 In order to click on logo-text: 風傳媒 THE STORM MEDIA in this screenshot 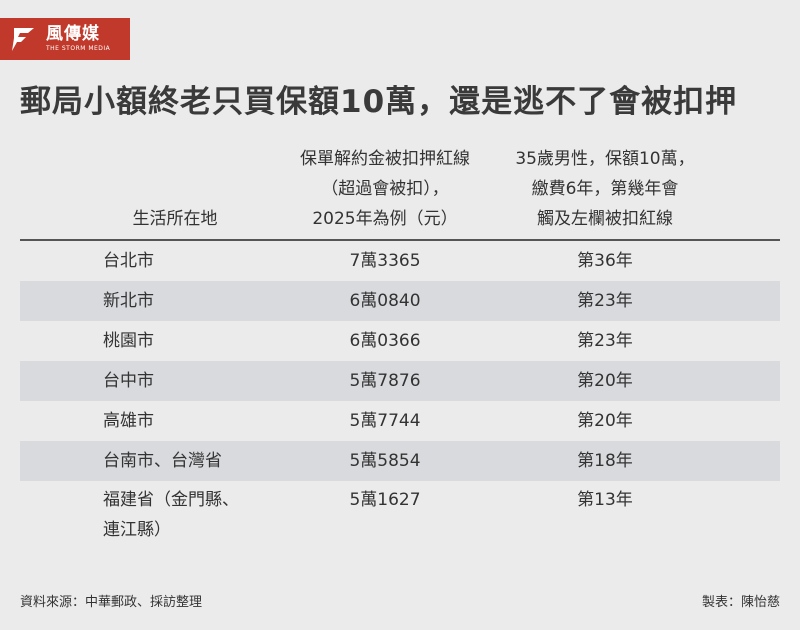, I will do `click(78, 39)`.